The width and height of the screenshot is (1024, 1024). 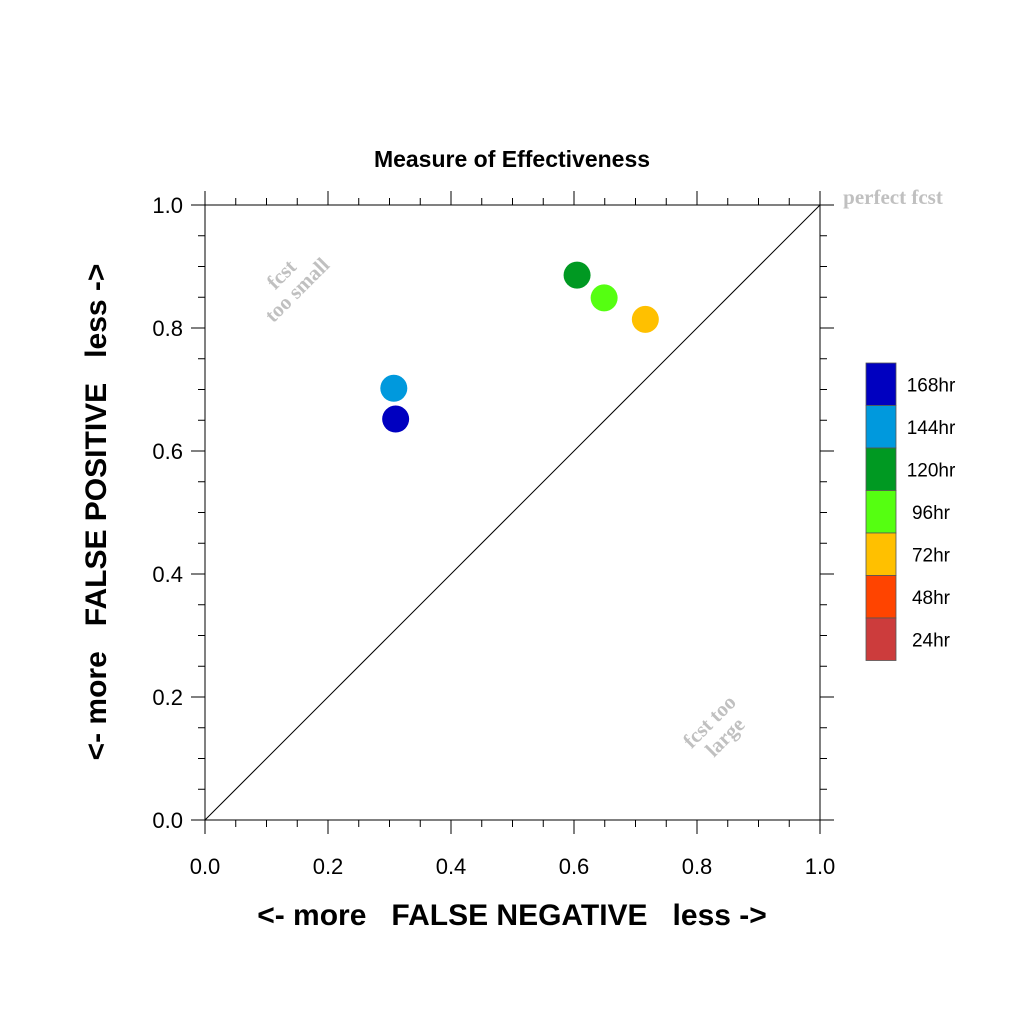 I want to click on data-point-144hr, so click(x=394, y=388).